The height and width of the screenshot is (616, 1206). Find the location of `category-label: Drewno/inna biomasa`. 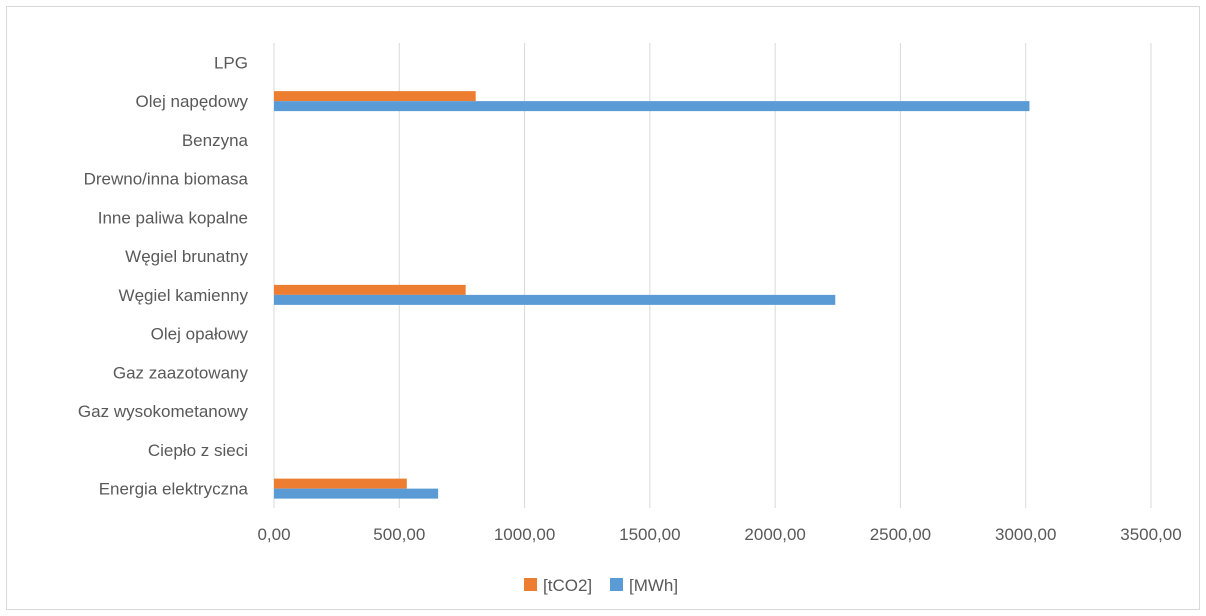

category-label: Drewno/inna biomasa is located at coordinates (166, 179).